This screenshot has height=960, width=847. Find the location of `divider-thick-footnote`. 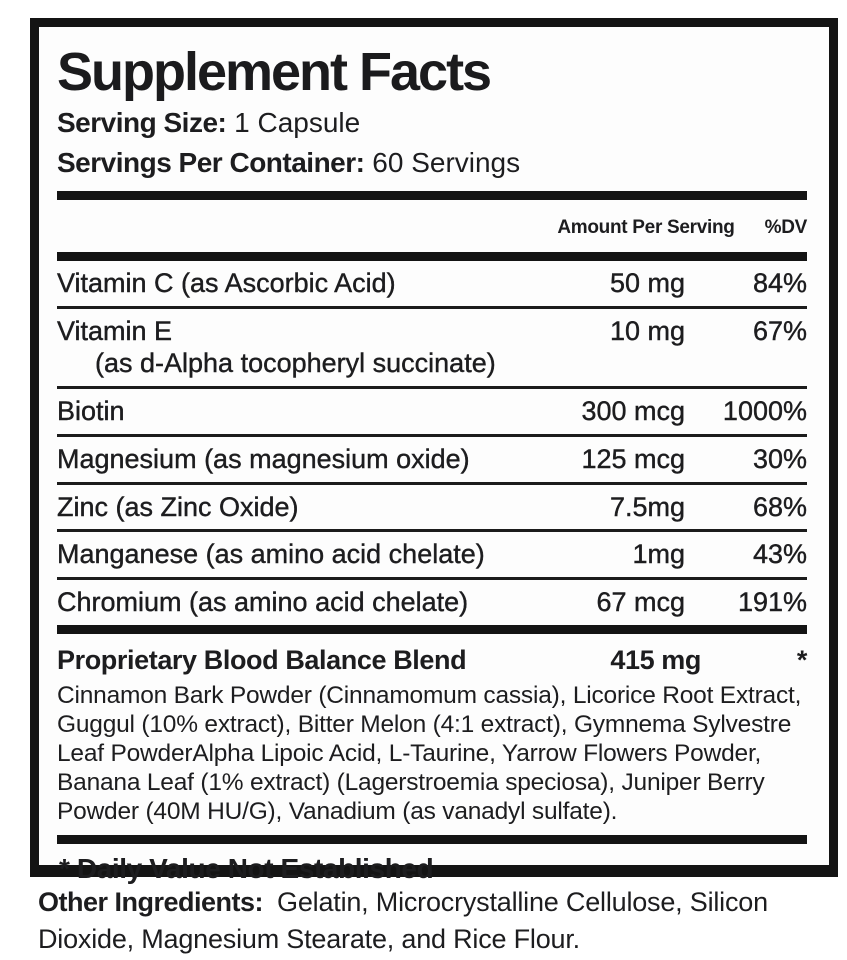

divider-thick-footnote is located at coordinates (432, 839).